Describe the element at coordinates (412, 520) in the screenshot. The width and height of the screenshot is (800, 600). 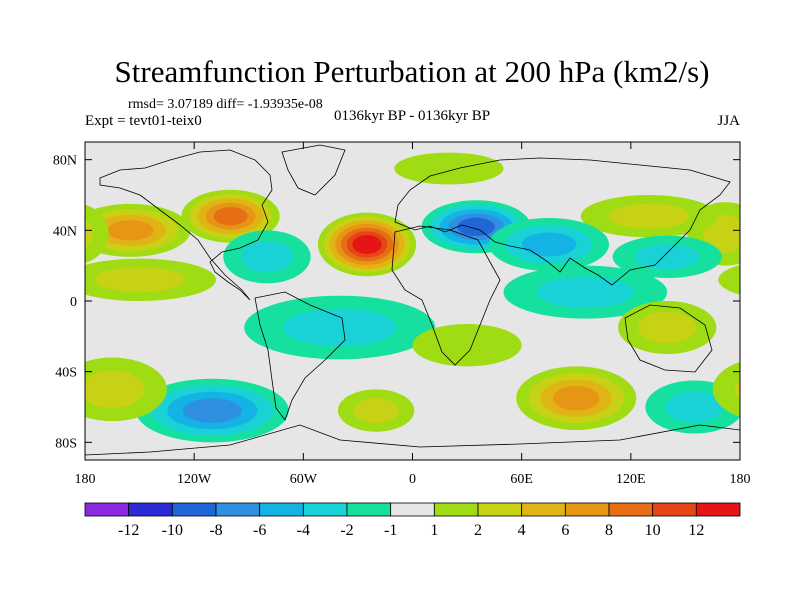
I see `colorbar: -12 -10 -8 -6 -4 -2 -1 1 2 4 6 8 10 12` at that location.